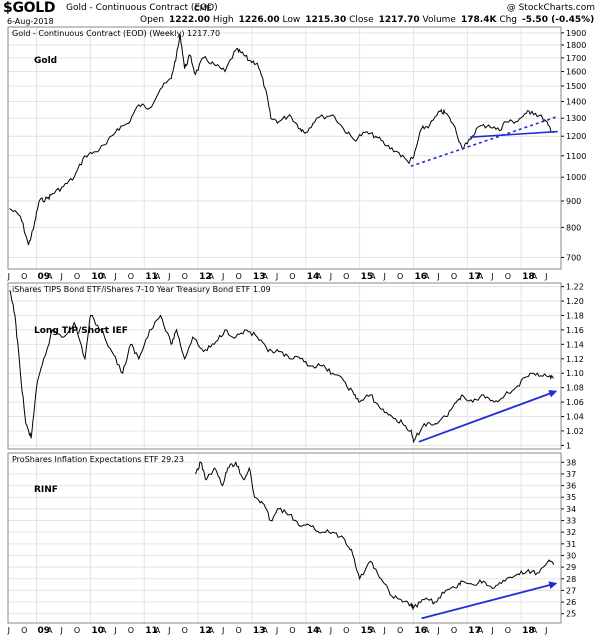 The height and width of the screenshot is (640, 599). Describe the element at coordinates (571, 602) in the screenshot. I see `panel-3-ytick-label: 26` at that location.